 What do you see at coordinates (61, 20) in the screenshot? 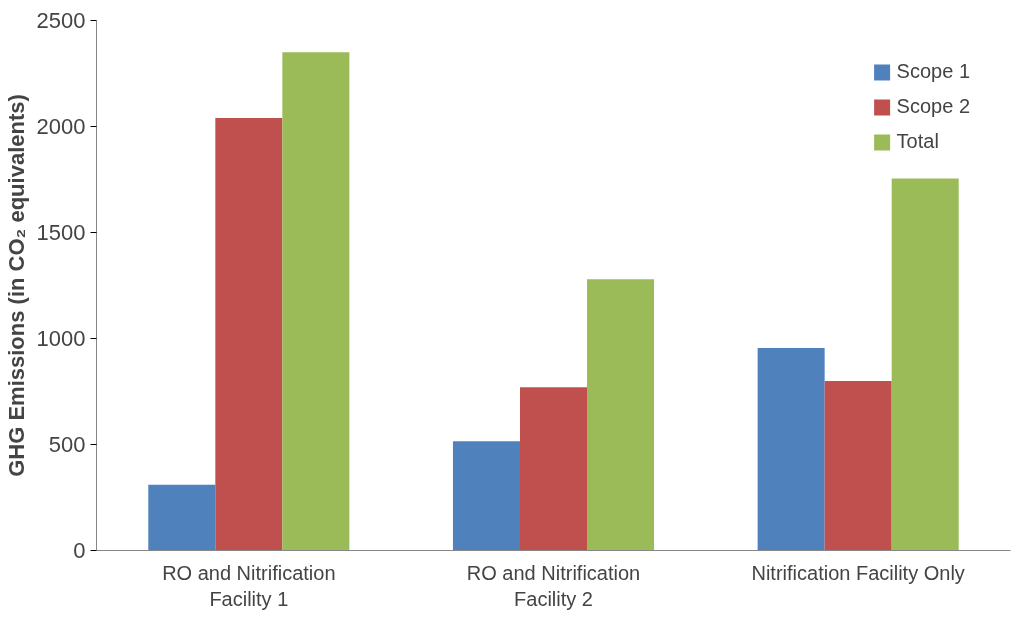
I see `y-tick-label: 2500` at bounding box center [61, 20].